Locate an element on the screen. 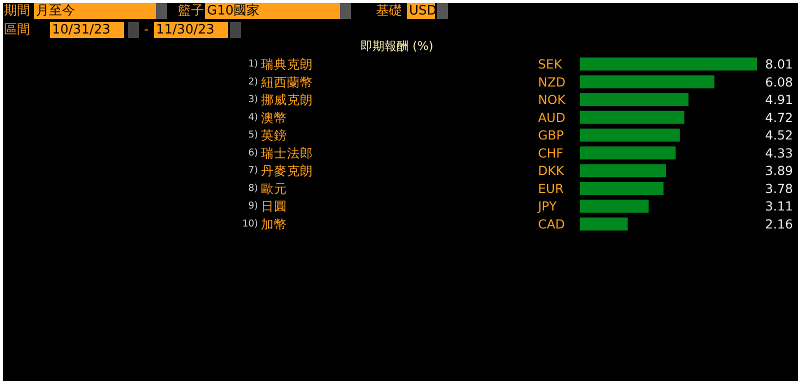 This screenshot has height=385, width=801. text: G10國家 is located at coordinates (233, 10).